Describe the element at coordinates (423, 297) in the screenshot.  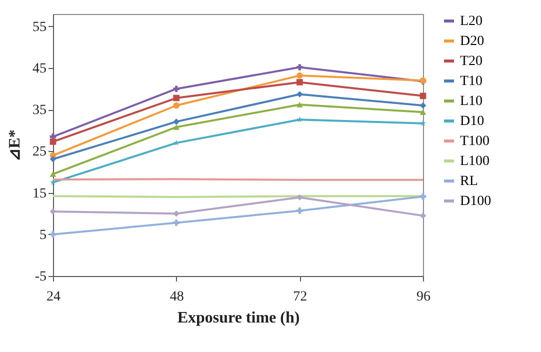
I see `x-tick-label: 96` at that location.